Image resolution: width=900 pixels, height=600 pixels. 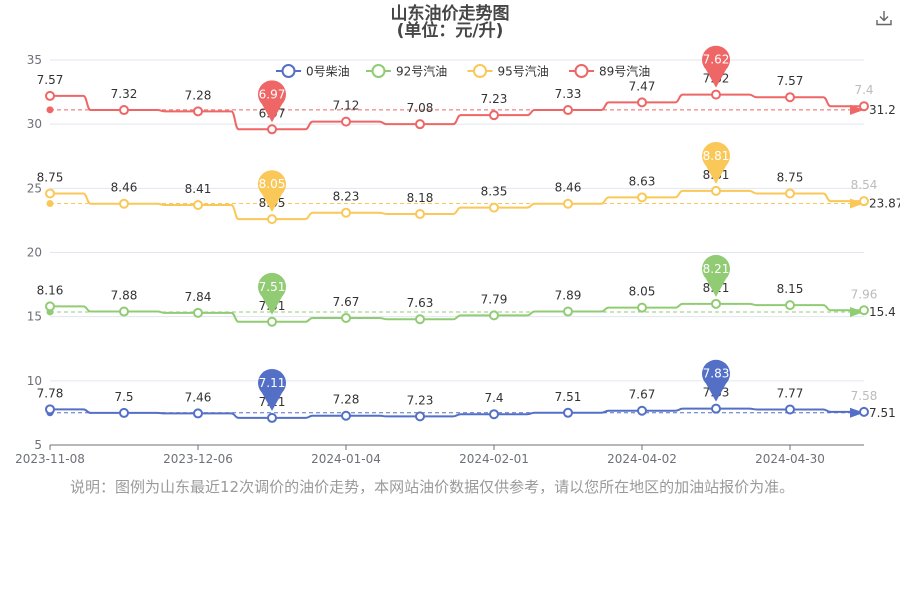 I want to click on pin-label: 8.21, so click(x=716, y=269).